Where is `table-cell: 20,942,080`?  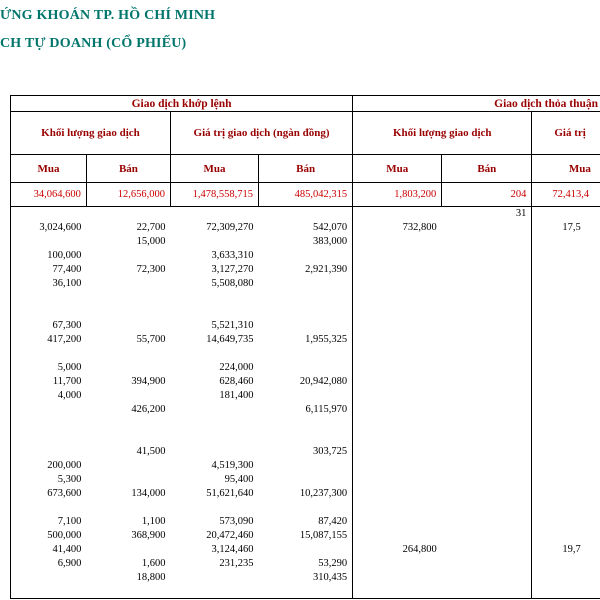 table-cell: 20,942,080 is located at coordinates (323, 381).